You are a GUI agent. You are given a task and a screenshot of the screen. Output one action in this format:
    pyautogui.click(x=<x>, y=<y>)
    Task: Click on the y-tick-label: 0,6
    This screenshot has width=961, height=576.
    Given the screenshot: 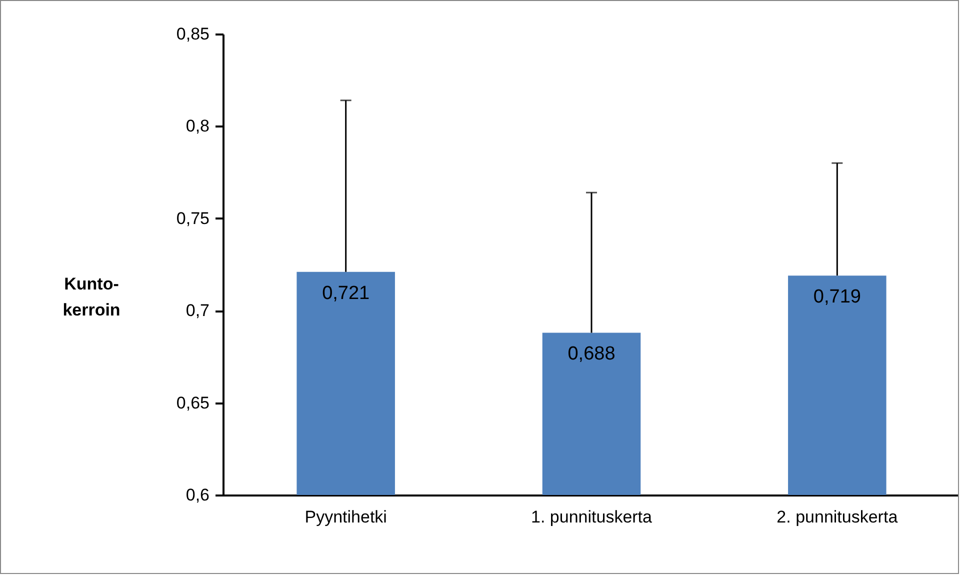 What is the action you would take?
    pyautogui.click(x=198, y=495)
    